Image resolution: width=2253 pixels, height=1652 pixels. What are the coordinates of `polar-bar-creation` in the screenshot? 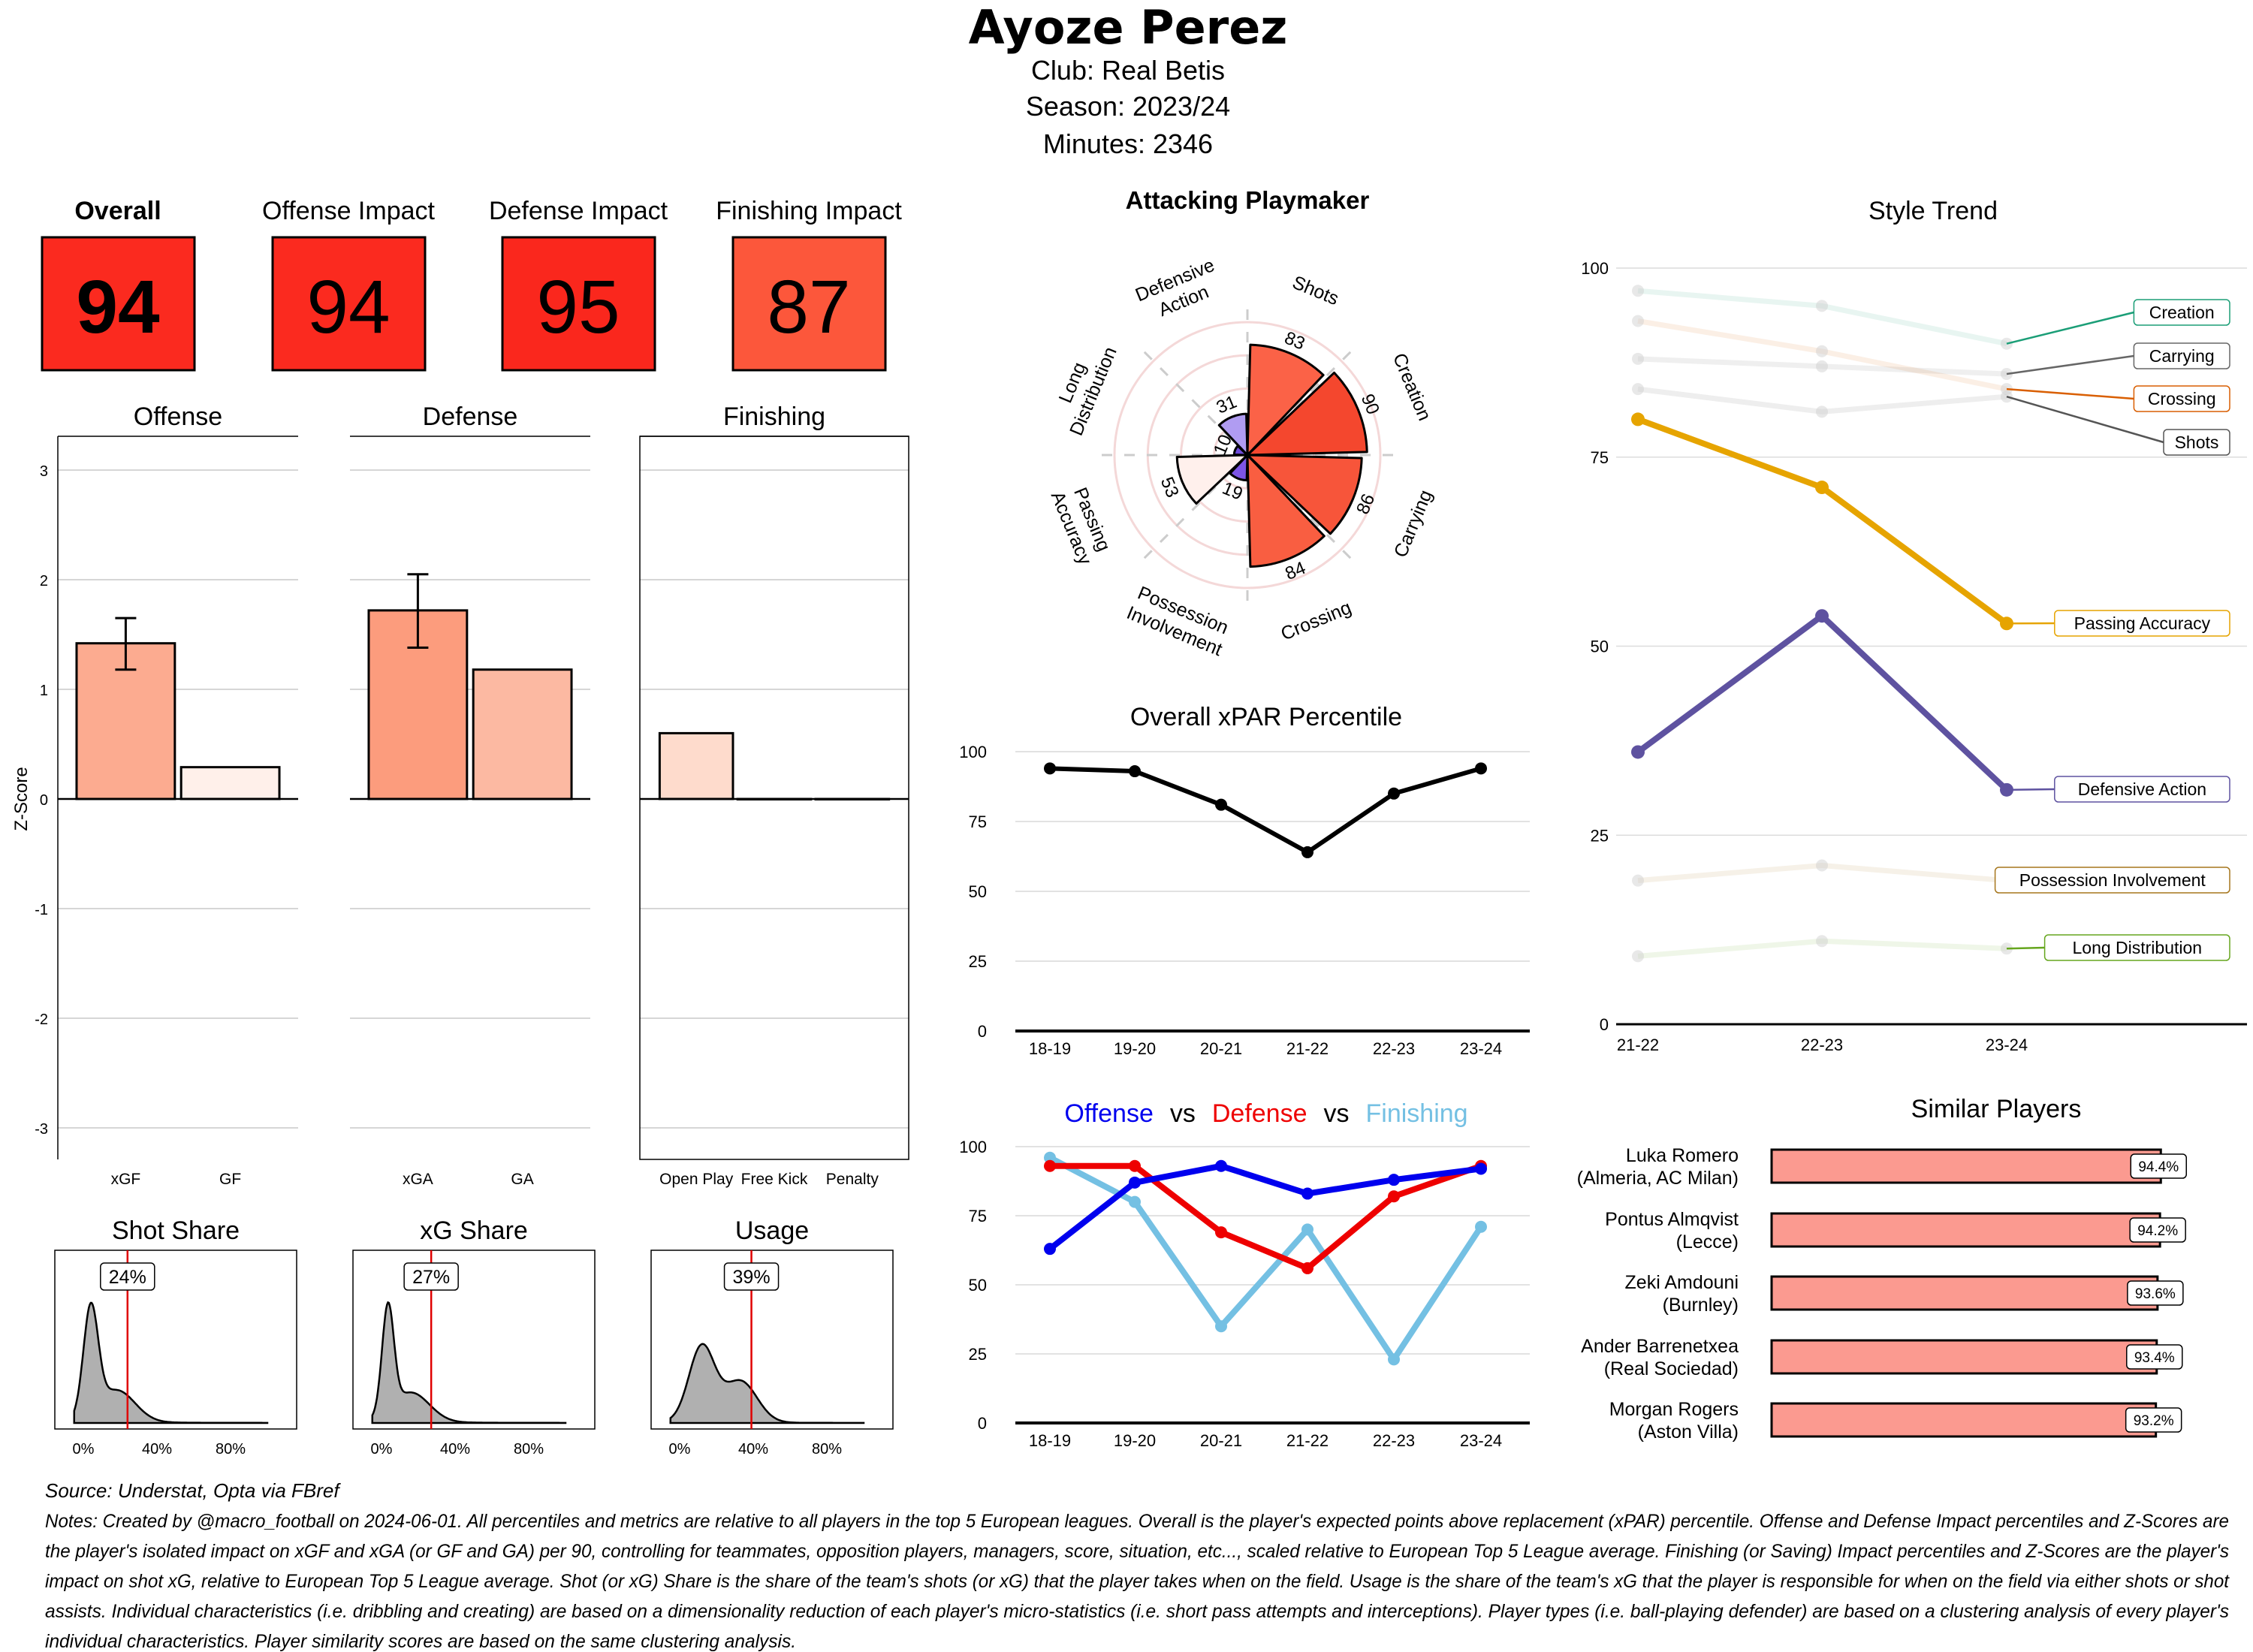 It's located at (1307, 414).